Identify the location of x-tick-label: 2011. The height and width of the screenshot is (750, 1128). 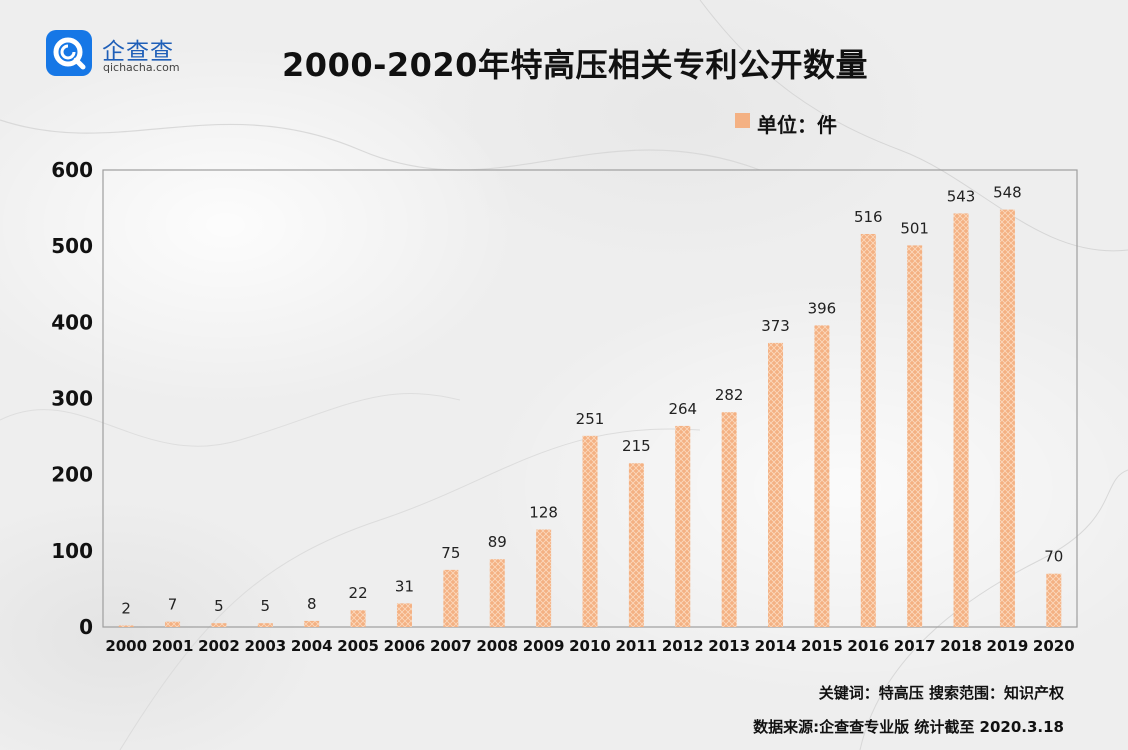
(637, 646).